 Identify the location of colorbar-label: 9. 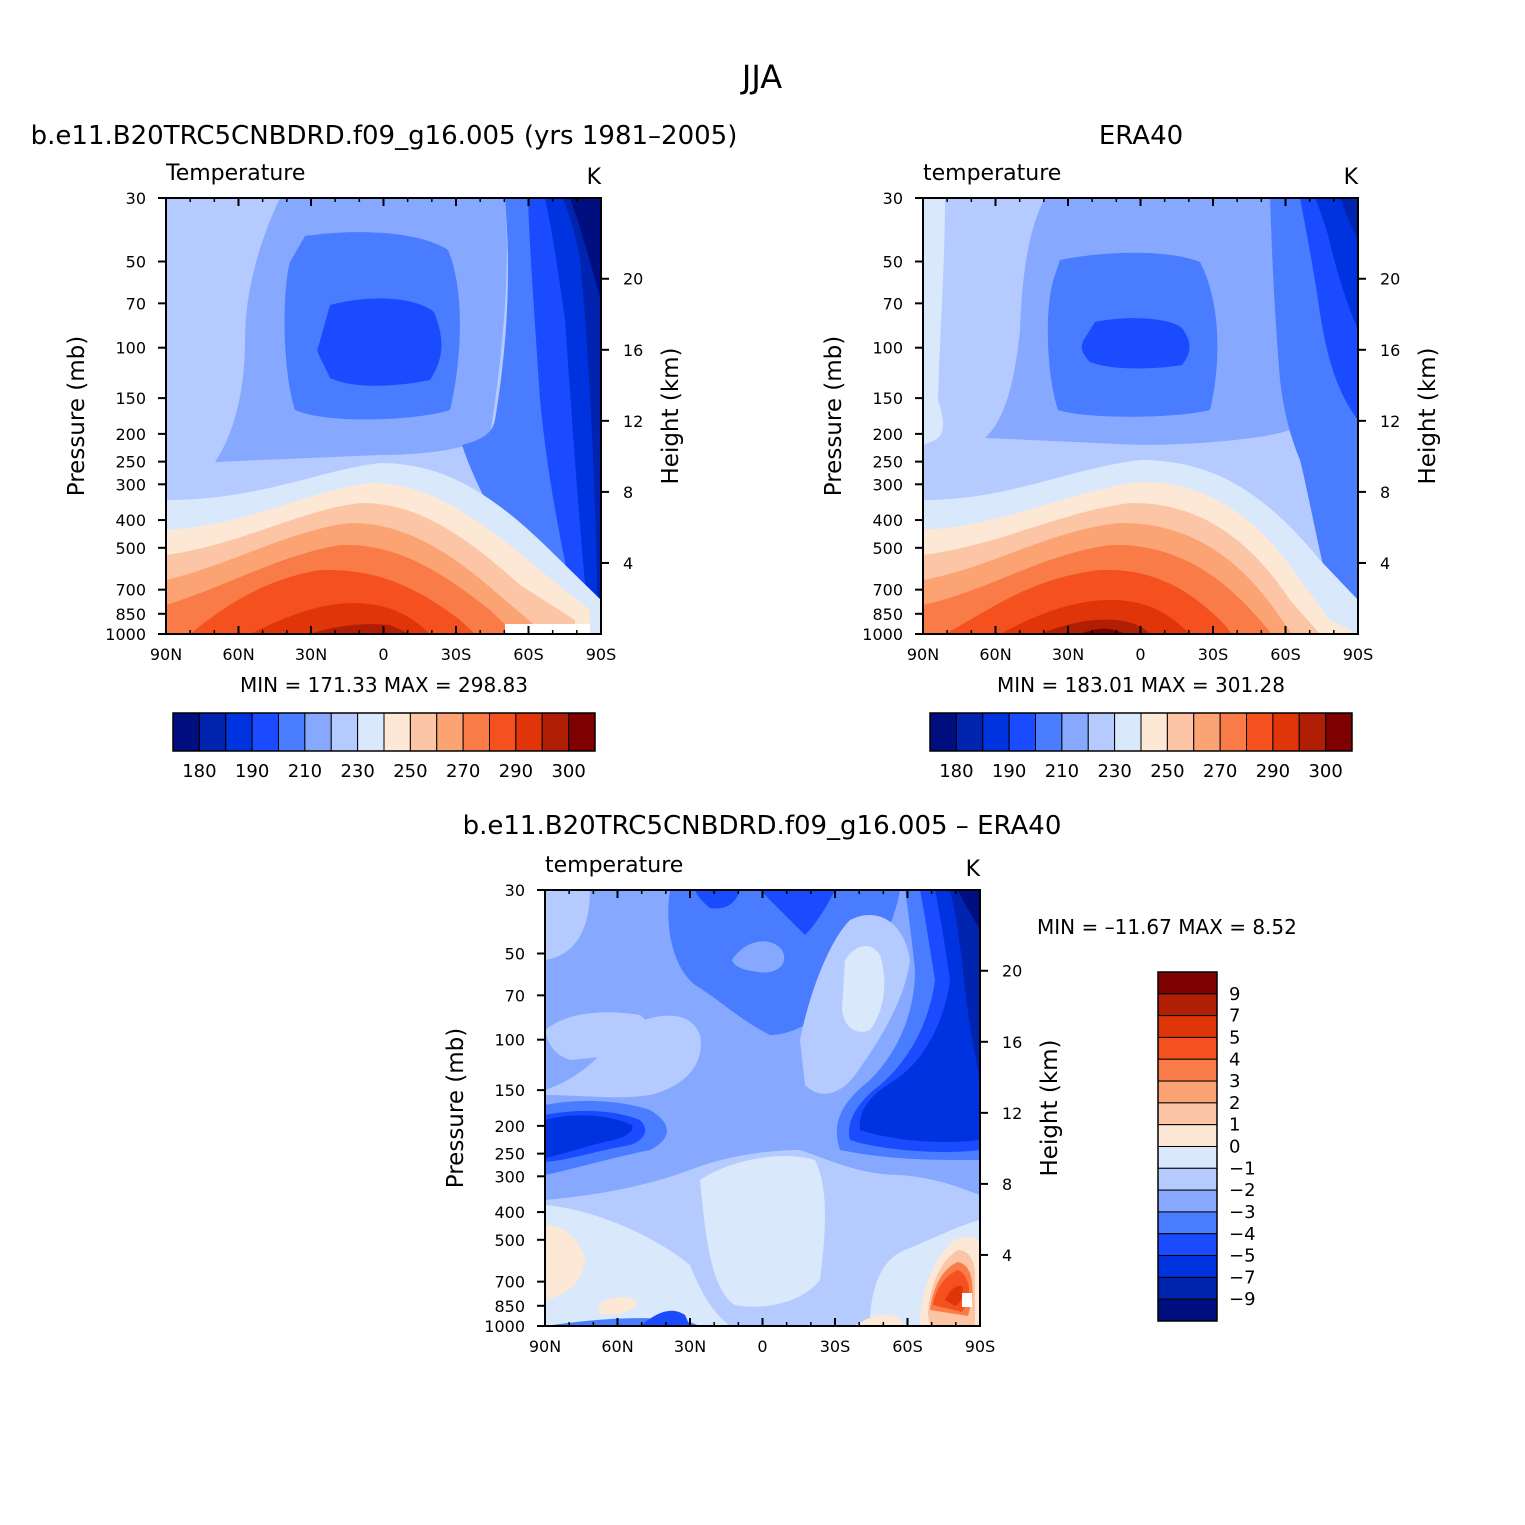
(1234, 994).